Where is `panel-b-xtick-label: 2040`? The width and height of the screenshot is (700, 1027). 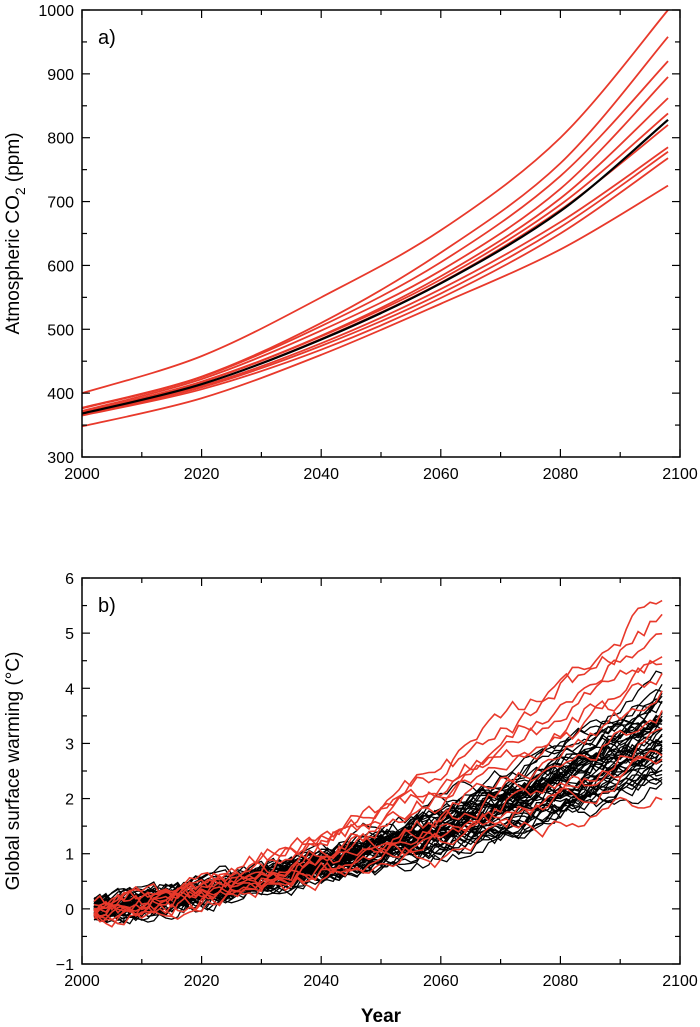 panel-b-xtick-label: 2040 is located at coordinates (321, 981).